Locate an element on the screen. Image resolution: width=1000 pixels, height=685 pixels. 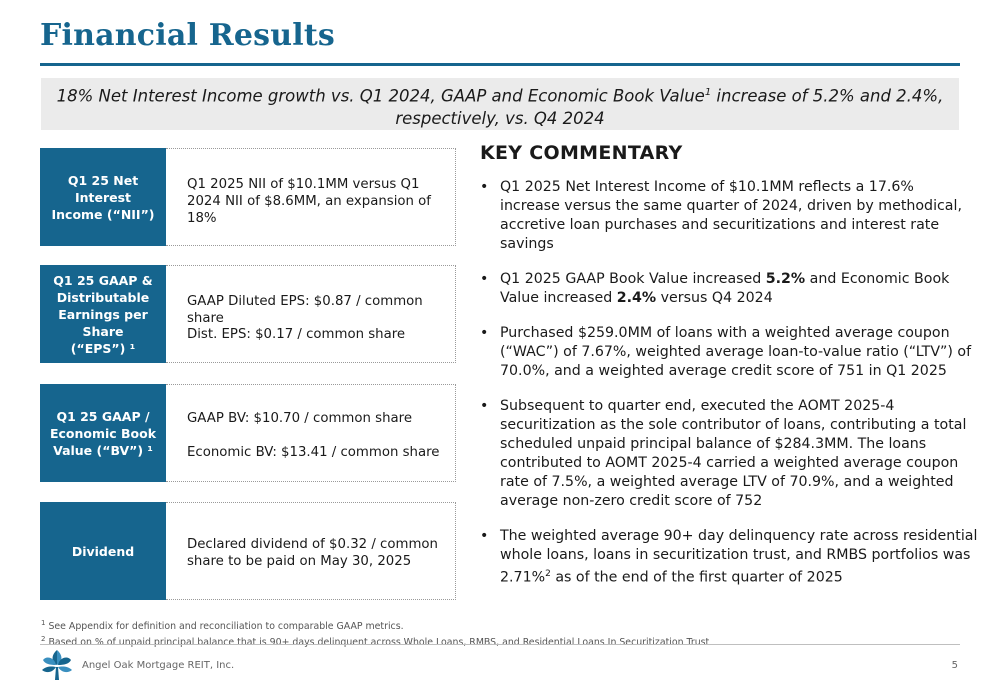
metric-label-line: Distributable is located at coordinates (103, 297).